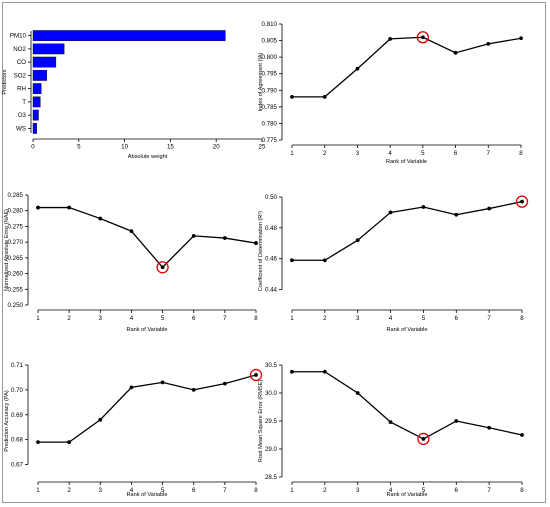 The width and height of the screenshot is (550, 507). Describe the element at coordinates (17, 390) in the screenshot. I see `y-tick-label: 0.70` at that location.